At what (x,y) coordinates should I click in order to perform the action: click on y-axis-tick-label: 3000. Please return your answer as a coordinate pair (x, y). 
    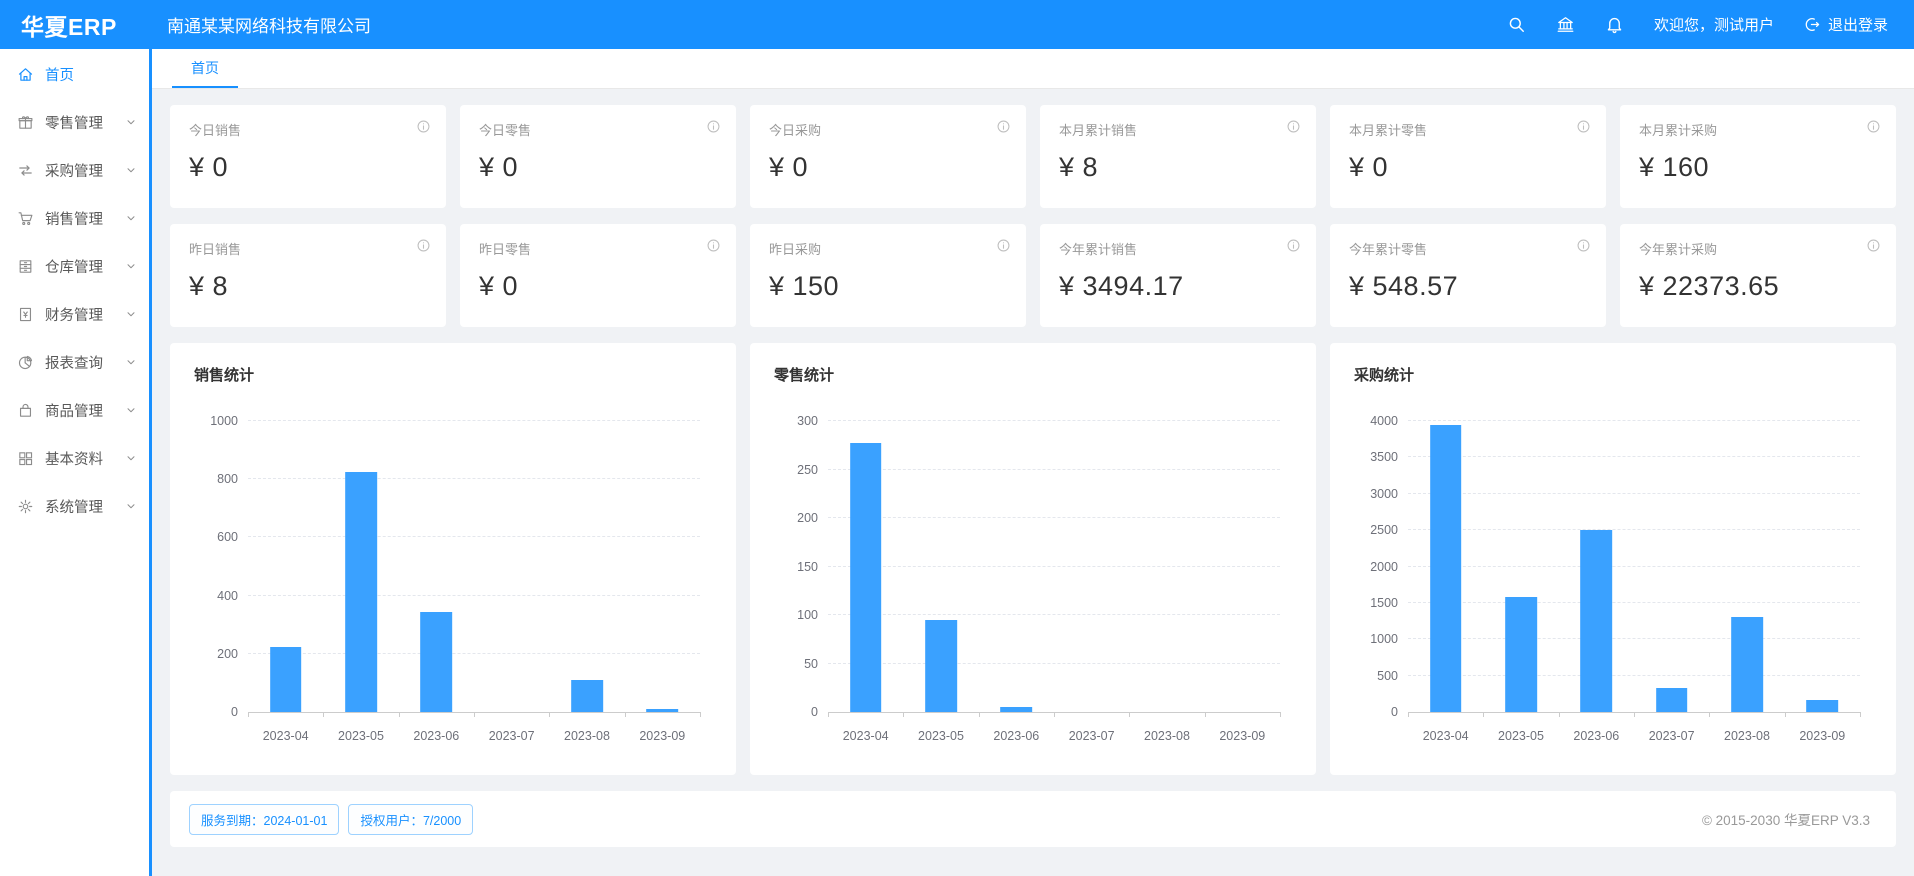
    Looking at the image, I should click on (1384, 493).